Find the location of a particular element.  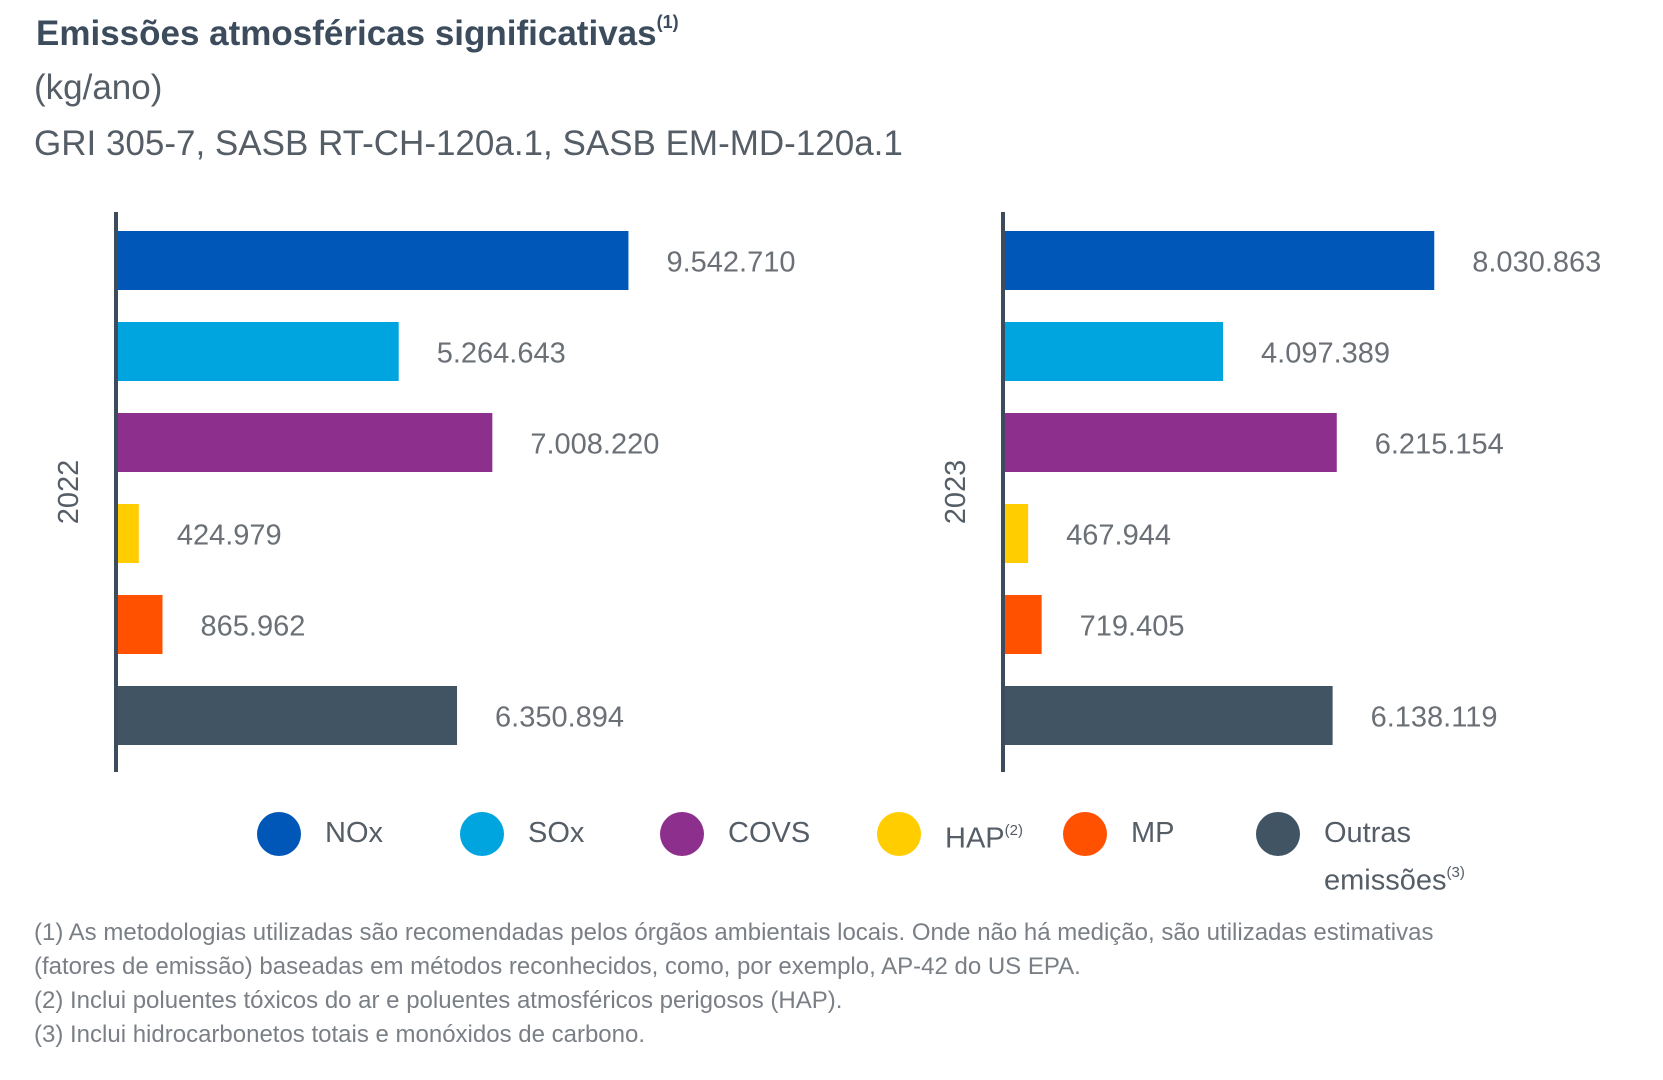

legend-text-hap: HAP is located at coordinates (975, 838).